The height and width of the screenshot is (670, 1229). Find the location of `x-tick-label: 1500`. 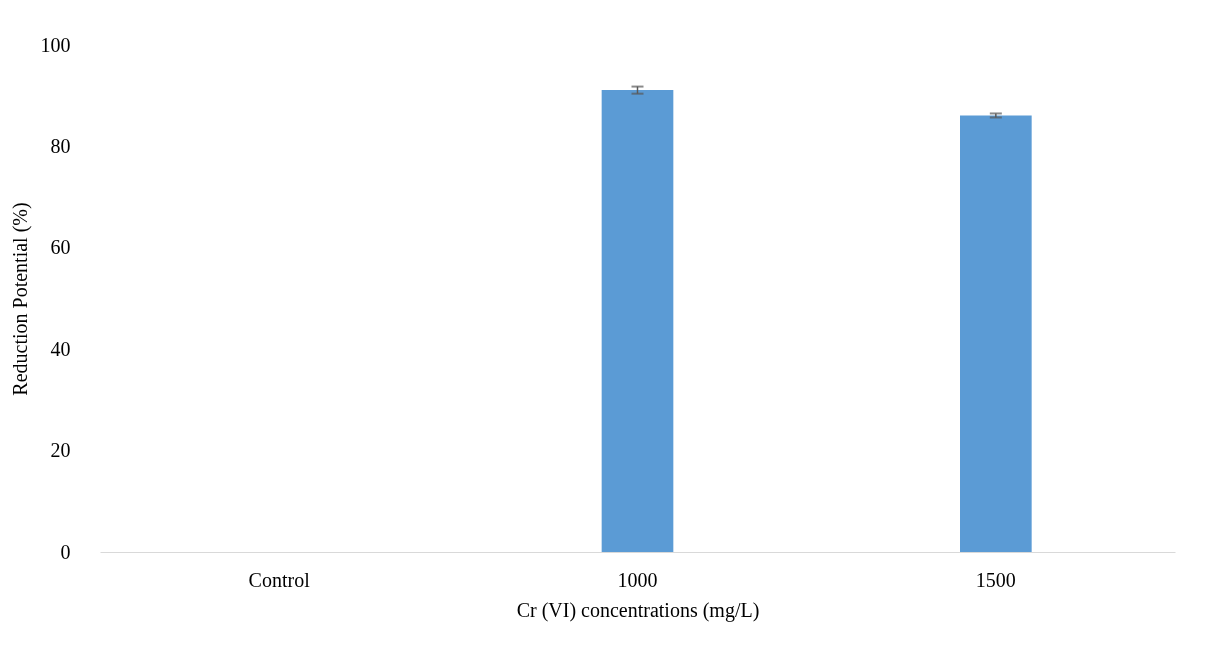

x-tick-label: 1500 is located at coordinates (995, 579).